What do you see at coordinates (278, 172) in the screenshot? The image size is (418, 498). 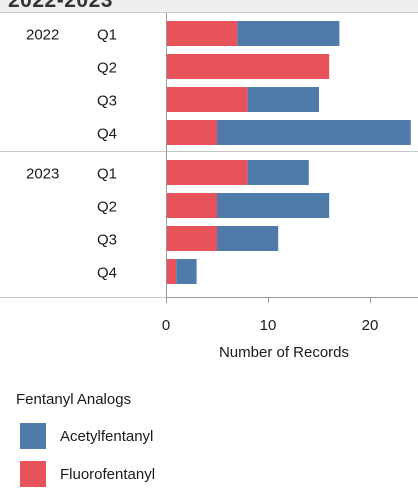 I see `bar-acetylfentanyl-2023-q1` at bounding box center [278, 172].